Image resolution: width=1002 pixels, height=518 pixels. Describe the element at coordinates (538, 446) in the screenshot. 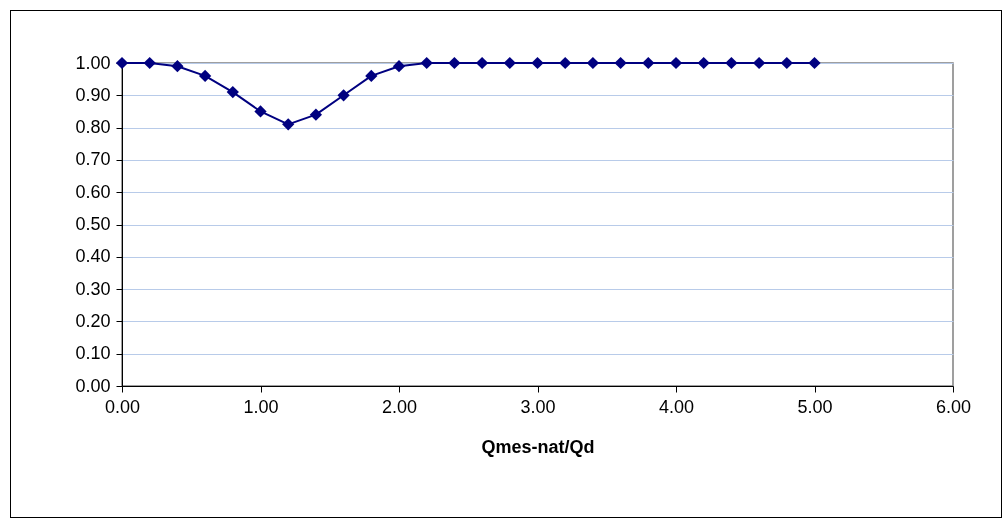

I see `x-axis-title: Qmes-nat/Qd` at that location.